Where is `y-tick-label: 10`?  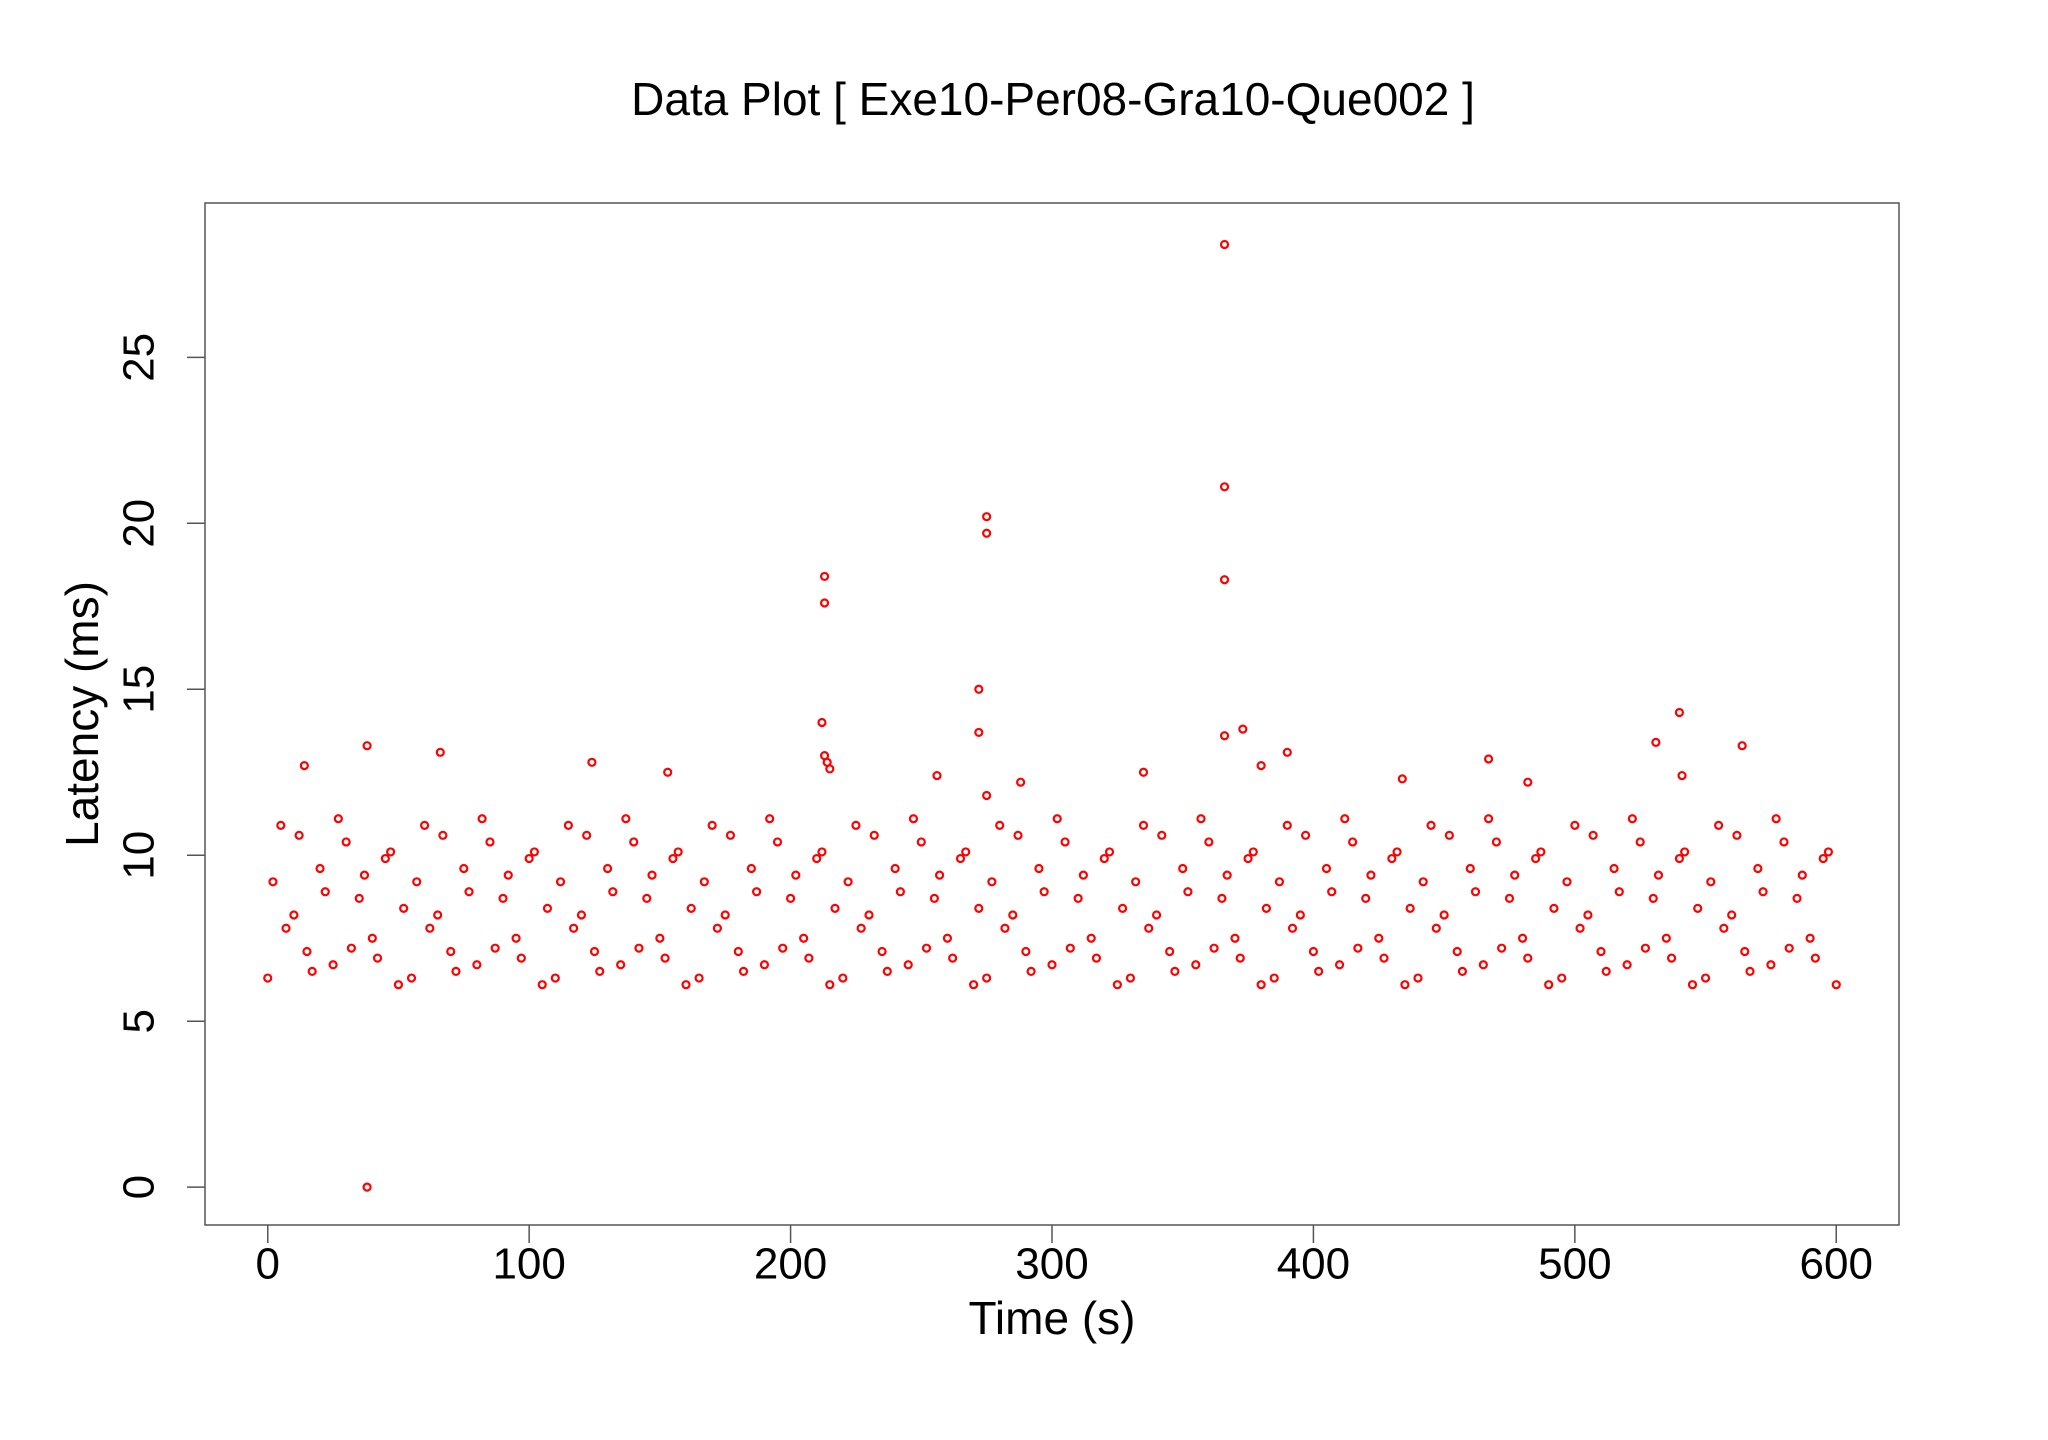
y-tick-label: 10 is located at coordinates (139, 855).